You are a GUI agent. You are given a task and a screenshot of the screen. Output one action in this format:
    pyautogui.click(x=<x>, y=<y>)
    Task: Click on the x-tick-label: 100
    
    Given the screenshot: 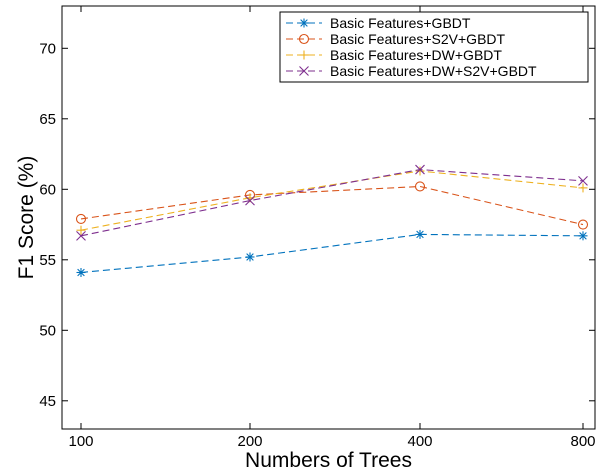 What is the action you would take?
    pyautogui.click(x=80, y=441)
    